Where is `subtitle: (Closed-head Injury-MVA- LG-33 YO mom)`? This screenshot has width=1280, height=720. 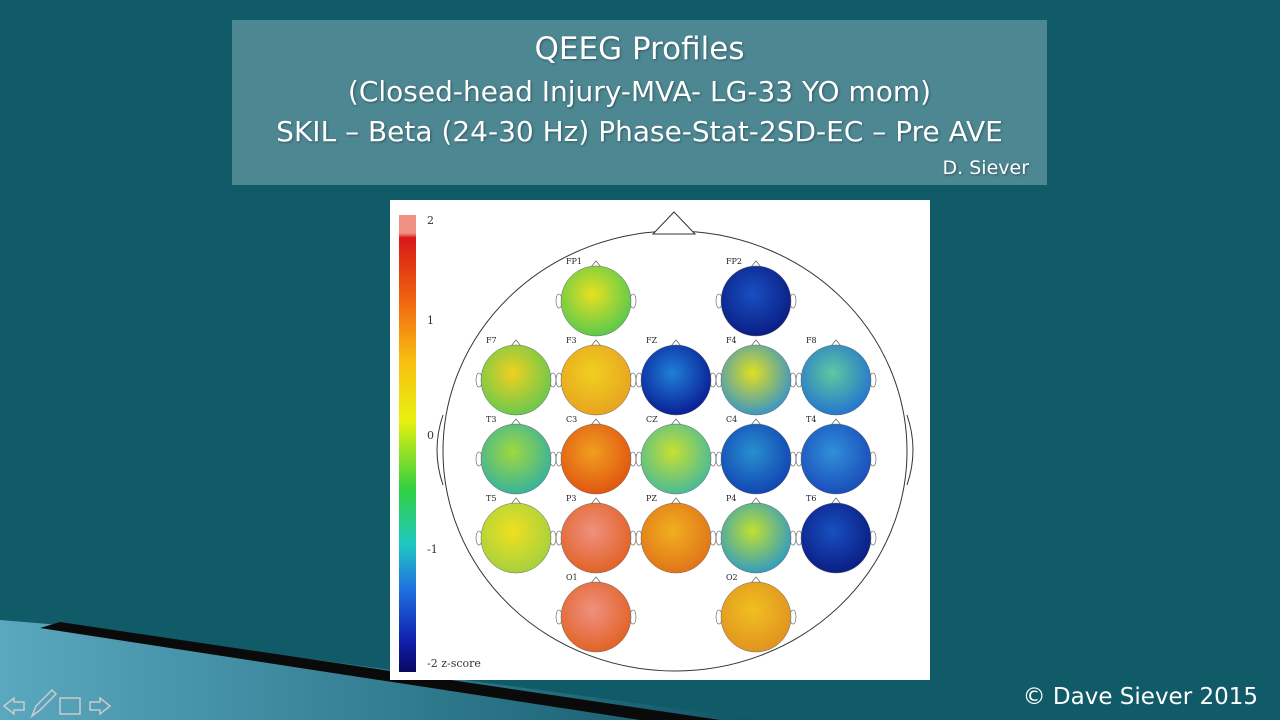
subtitle: (Closed-head Injury-MVA- LG-33 YO mom) is located at coordinates (639, 91).